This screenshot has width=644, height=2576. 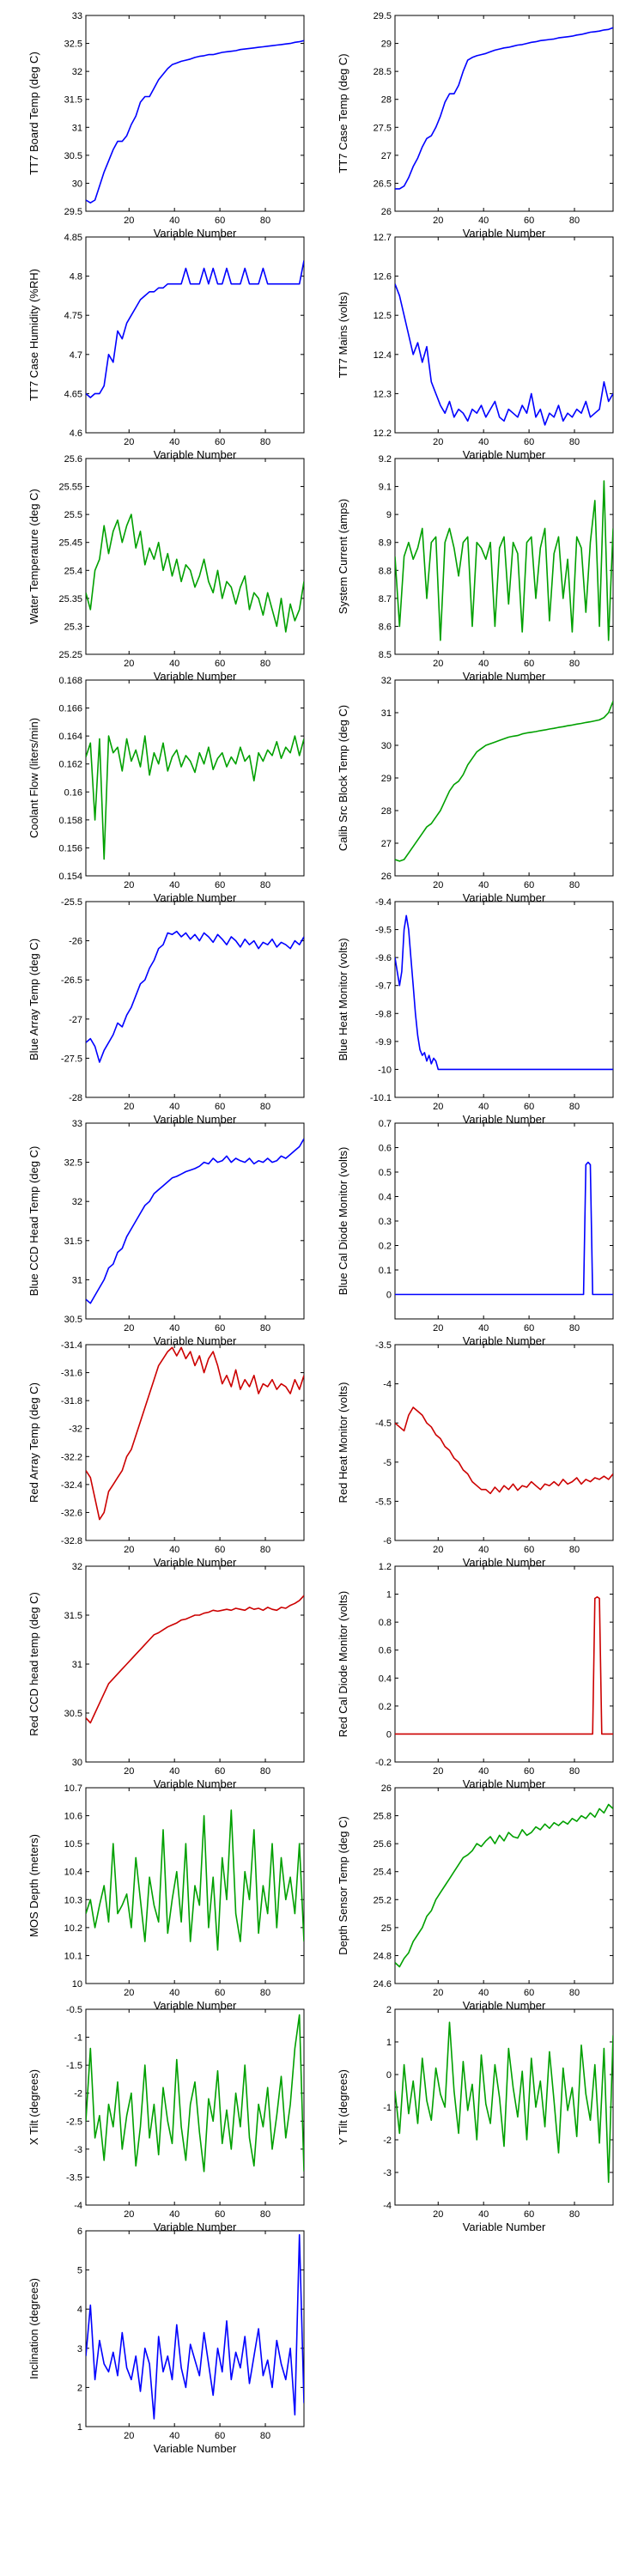 What do you see at coordinates (383, 987) in the screenshot?
I see `y-tick-label: -9.7` at bounding box center [383, 987].